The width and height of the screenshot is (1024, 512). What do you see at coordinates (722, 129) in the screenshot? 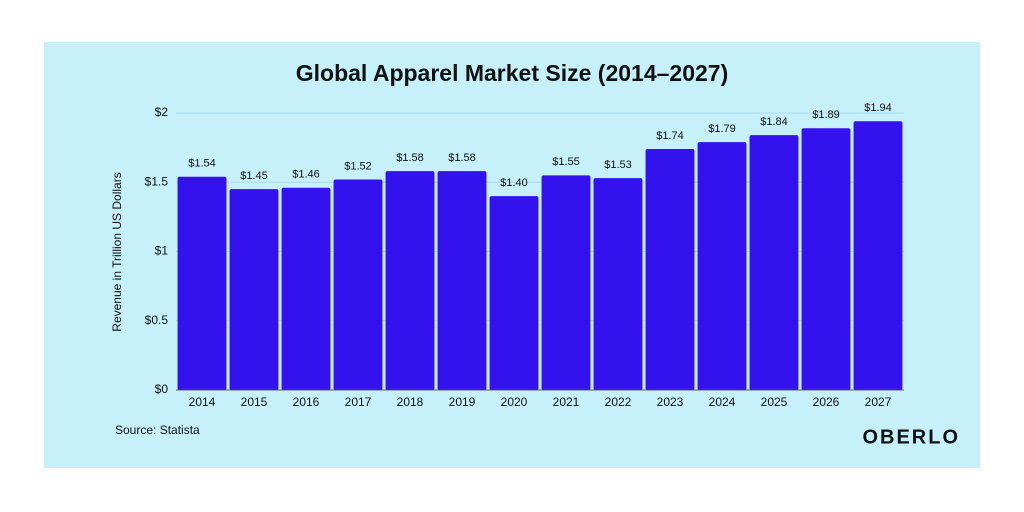
I see `value-label: $1.79` at bounding box center [722, 129].